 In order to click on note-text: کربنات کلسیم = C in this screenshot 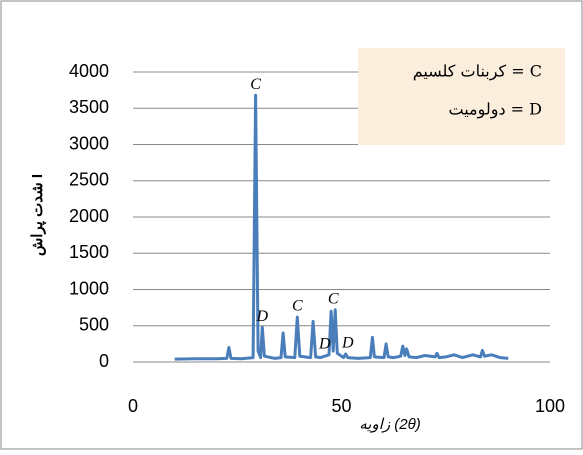, I will do `click(477, 71)`.